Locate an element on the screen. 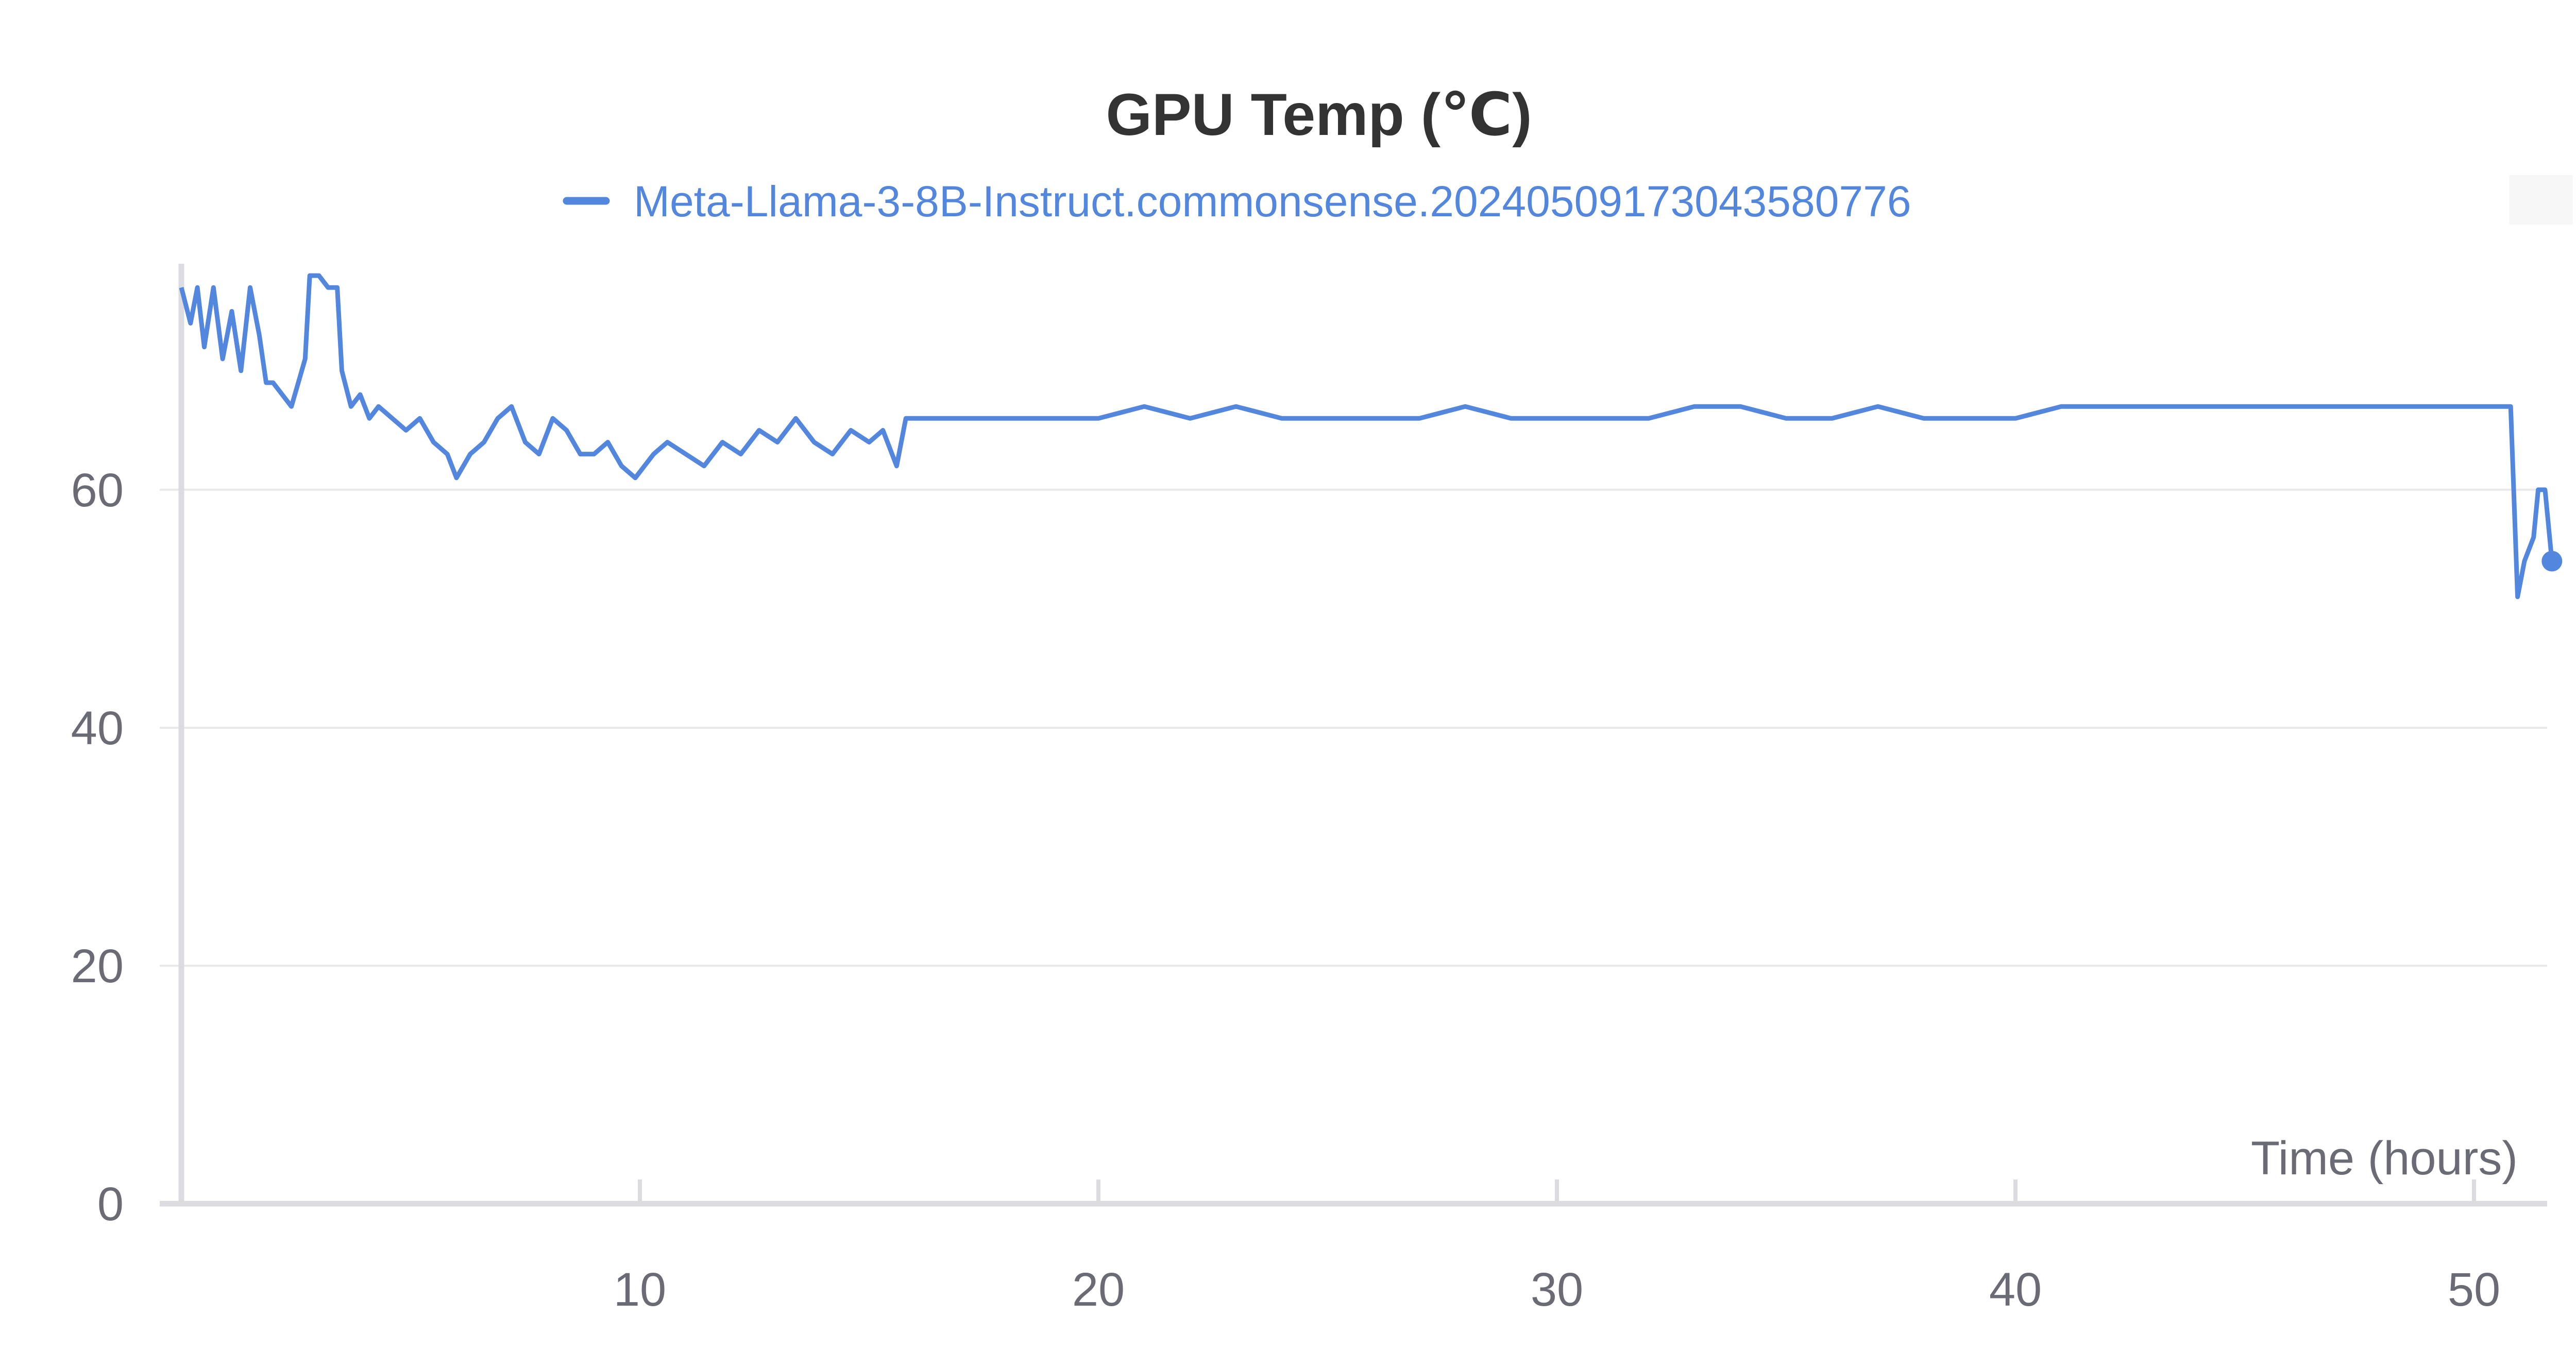  y-axis-ticks: 0 20 40 60 is located at coordinates (97, 847).